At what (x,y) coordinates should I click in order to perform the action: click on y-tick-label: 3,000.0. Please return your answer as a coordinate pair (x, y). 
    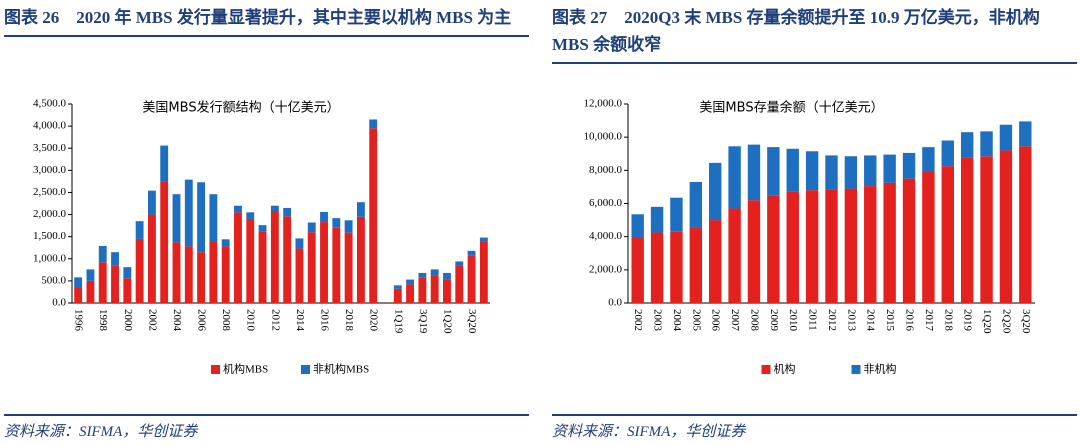
    Looking at the image, I should click on (50, 170).